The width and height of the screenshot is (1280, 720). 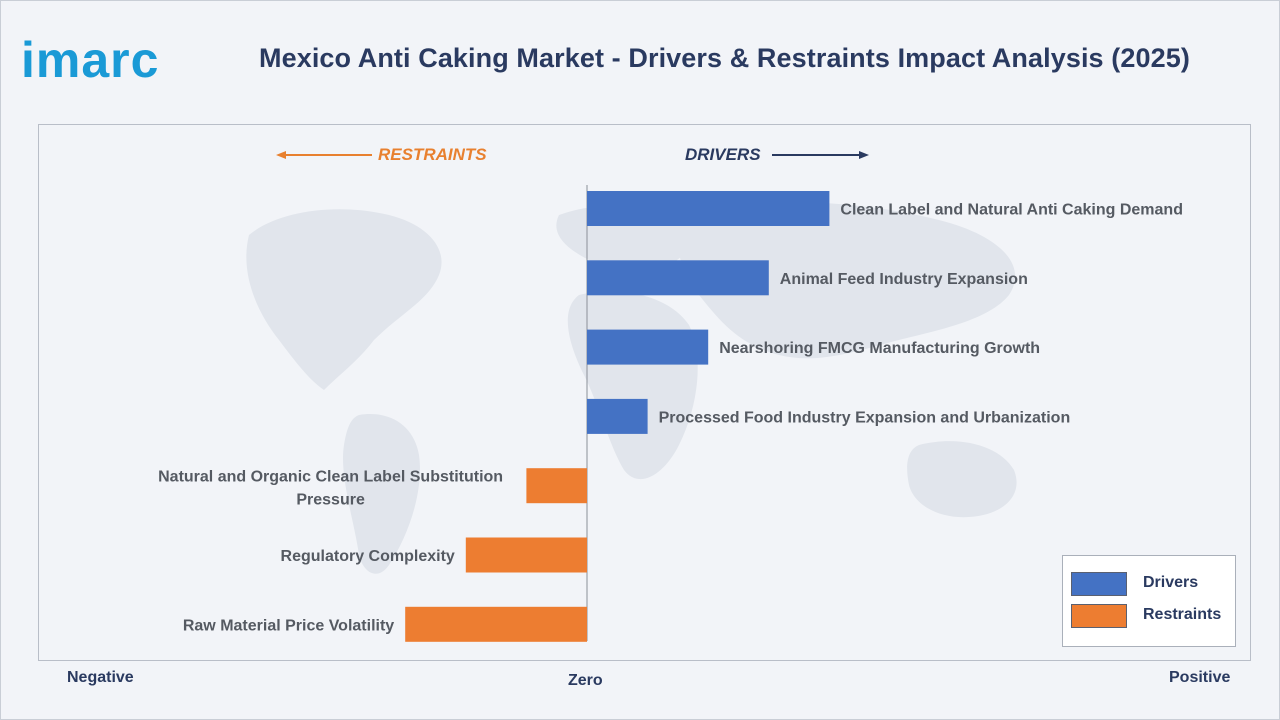 What do you see at coordinates (368, 556) in the screenshot?
I see `restraint-label-2: Regulatory Complexity` at bounding box center [368, 556].